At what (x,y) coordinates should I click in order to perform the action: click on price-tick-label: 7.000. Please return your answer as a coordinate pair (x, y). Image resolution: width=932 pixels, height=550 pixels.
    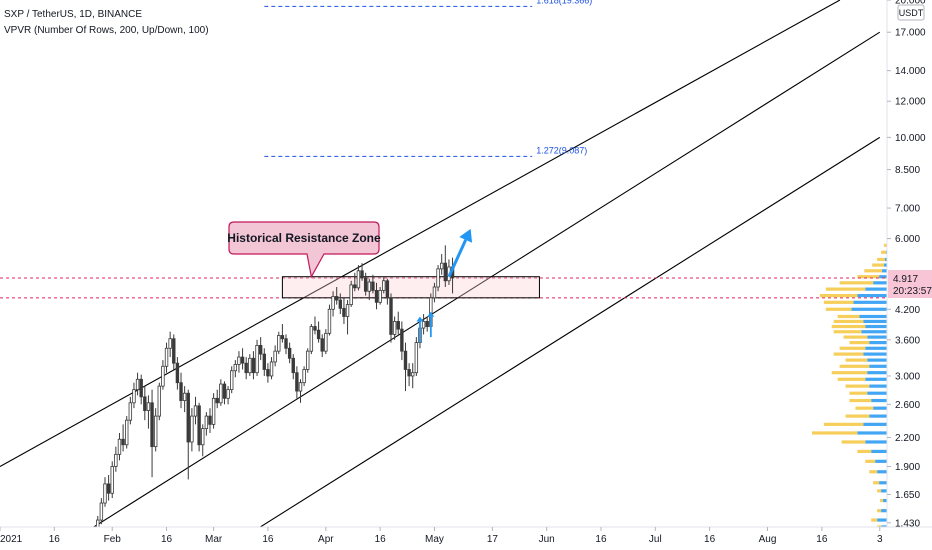
    Looking at the image, I should click on (907, 209).